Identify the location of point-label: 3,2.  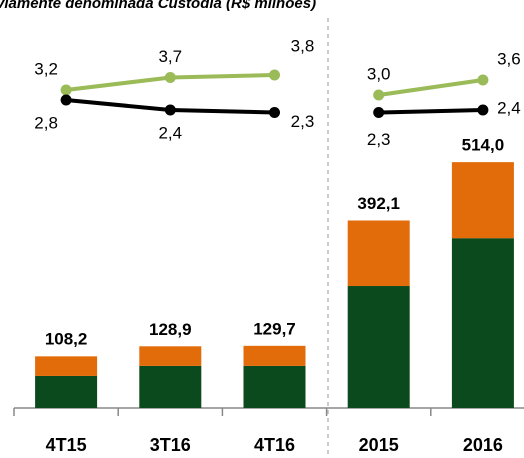
(46, 68).